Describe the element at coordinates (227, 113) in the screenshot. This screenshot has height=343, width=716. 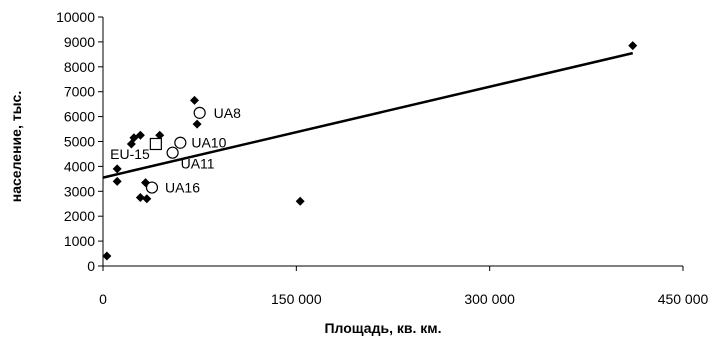
I see `point-label: UA8` at that location.